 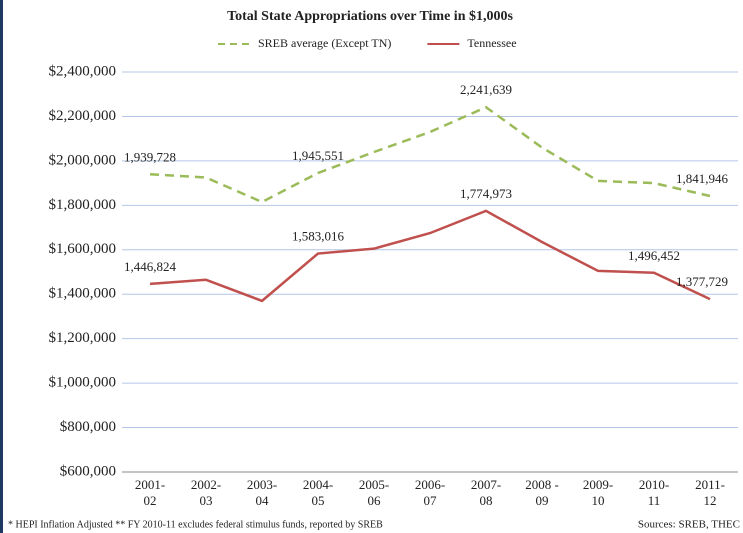 What do you see at coordinates (150, 266) in the screenshot?
I see `data-label: 1,446,824` at bounding box center [150, 266].